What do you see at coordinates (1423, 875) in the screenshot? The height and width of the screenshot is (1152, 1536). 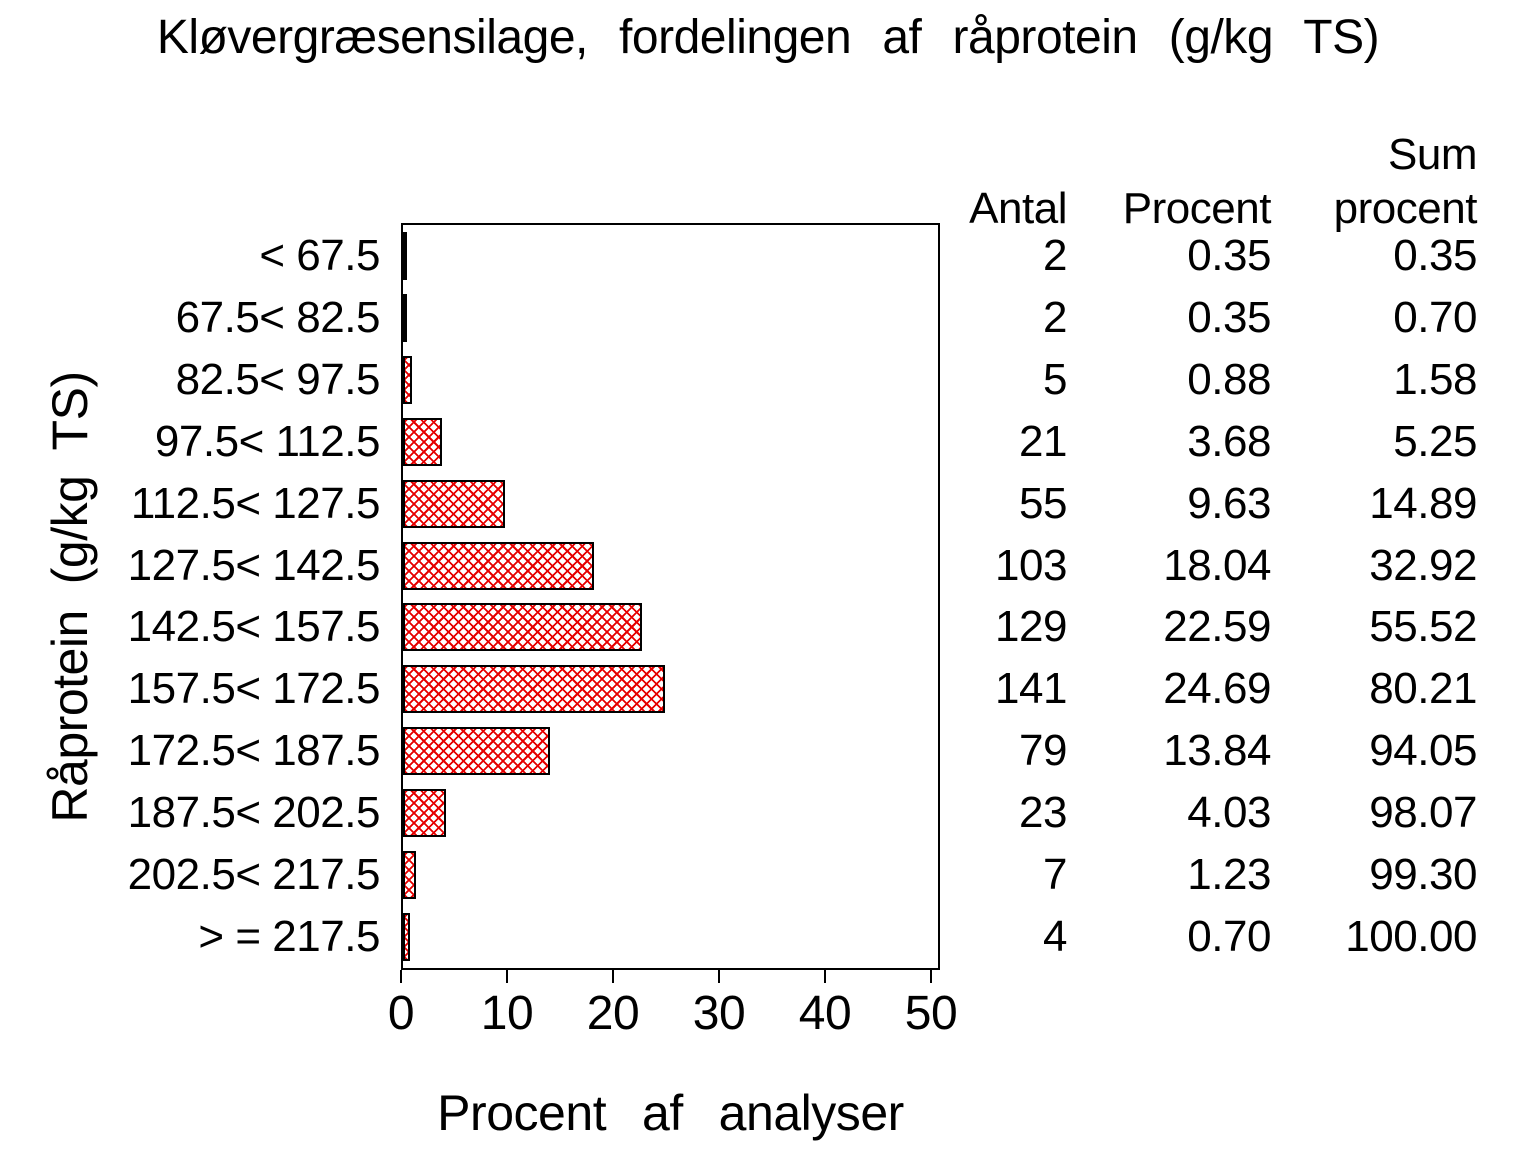 I see `sum-procent-value-10: 99.30` at bounding box center [1423, 875].